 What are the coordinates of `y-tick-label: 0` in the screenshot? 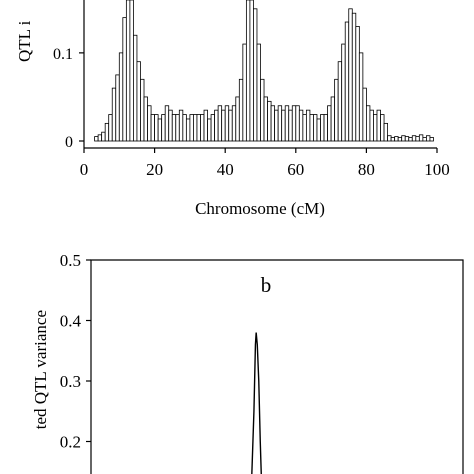 It's located at (69, 142).